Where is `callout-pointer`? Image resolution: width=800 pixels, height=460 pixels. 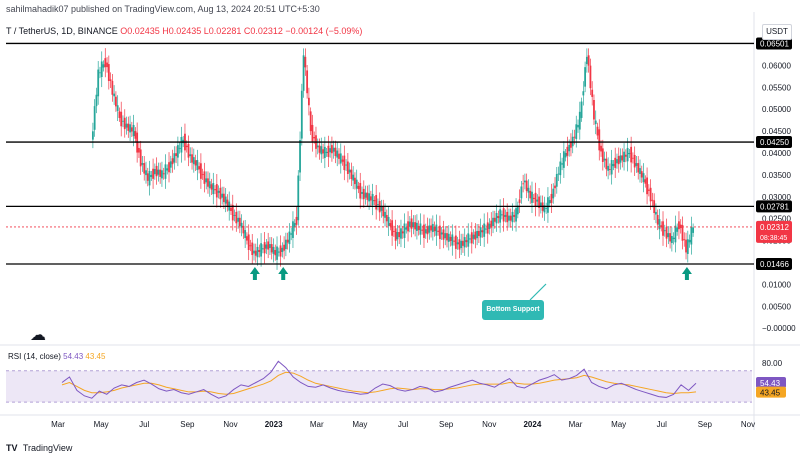 callout-pointer is located at coordinates (538, 292).